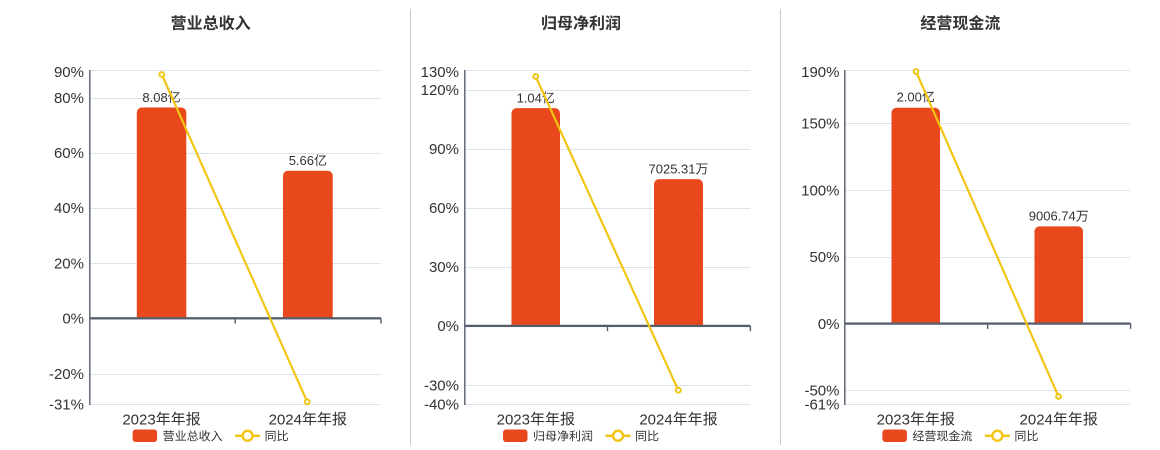 This screenshot has height=450, width=1160. I want to click on svg-text: -31%, so click(66, 405).